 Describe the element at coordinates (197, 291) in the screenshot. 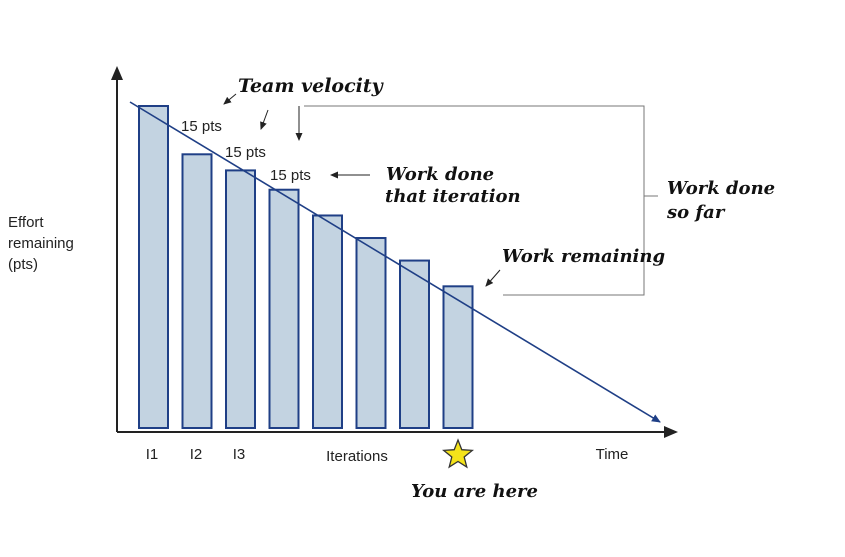

I see `bar-i2` at that location.